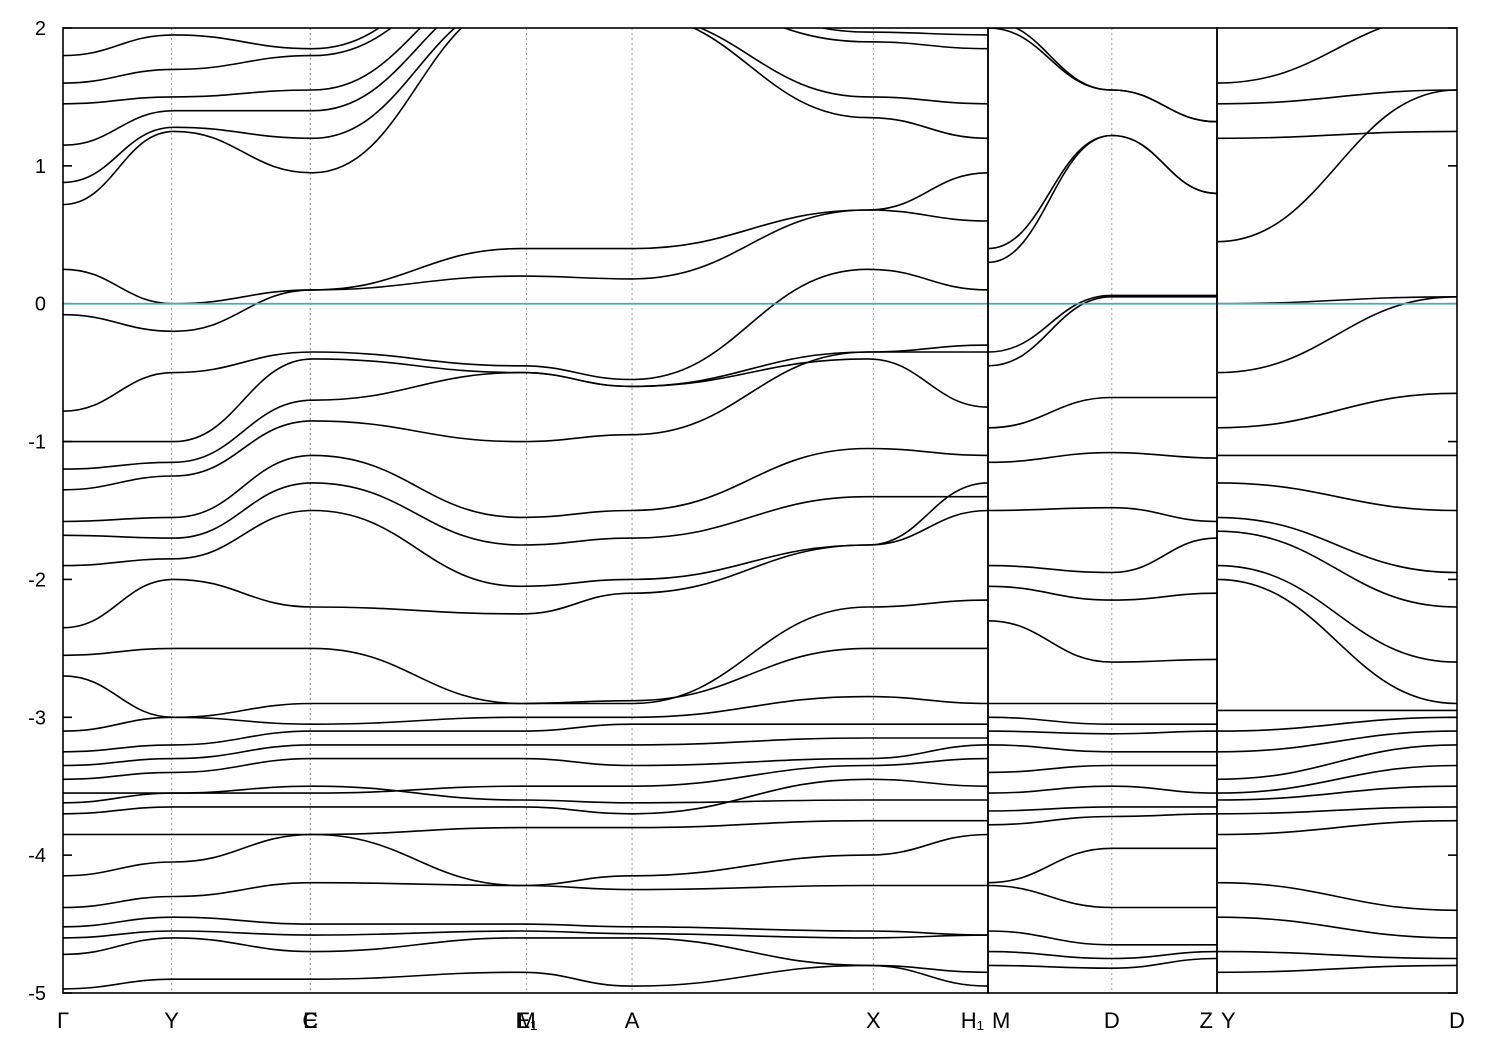 Image resolution: width=1500 pixels, height=1050 pixels. Describe the element at coordinates (873, 1020) in the screenshot. I see `k-point-label: X` at that location.